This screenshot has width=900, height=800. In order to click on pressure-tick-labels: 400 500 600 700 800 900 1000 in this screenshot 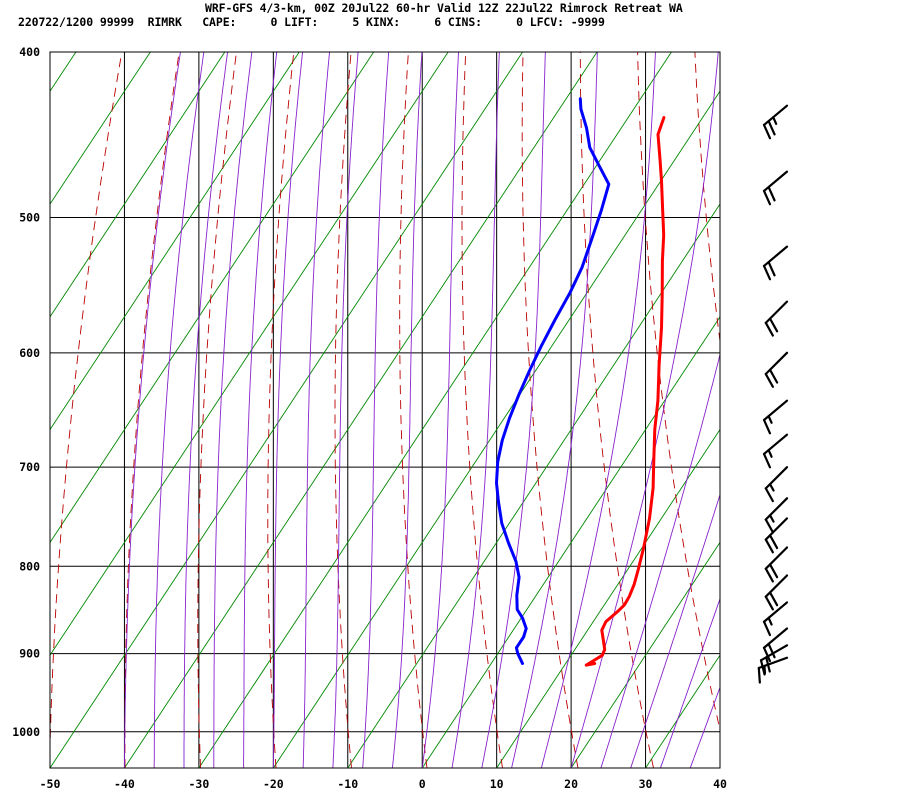, I will do `click(26, 392)`.